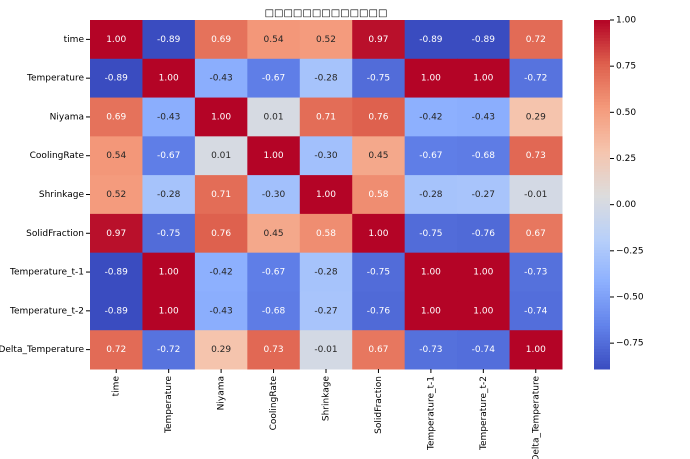  I want to click on cell-label: -0.28, so click(169, 195).